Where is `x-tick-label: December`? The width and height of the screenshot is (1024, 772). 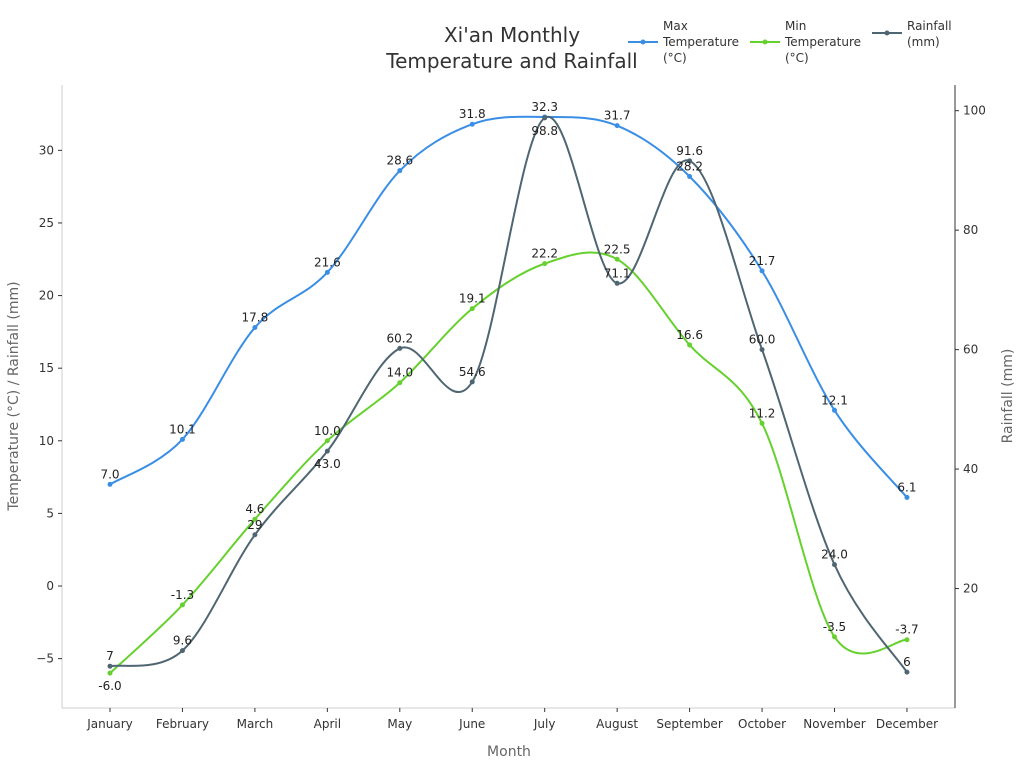 x-tick-label: December is located at coordinates (907, 724).